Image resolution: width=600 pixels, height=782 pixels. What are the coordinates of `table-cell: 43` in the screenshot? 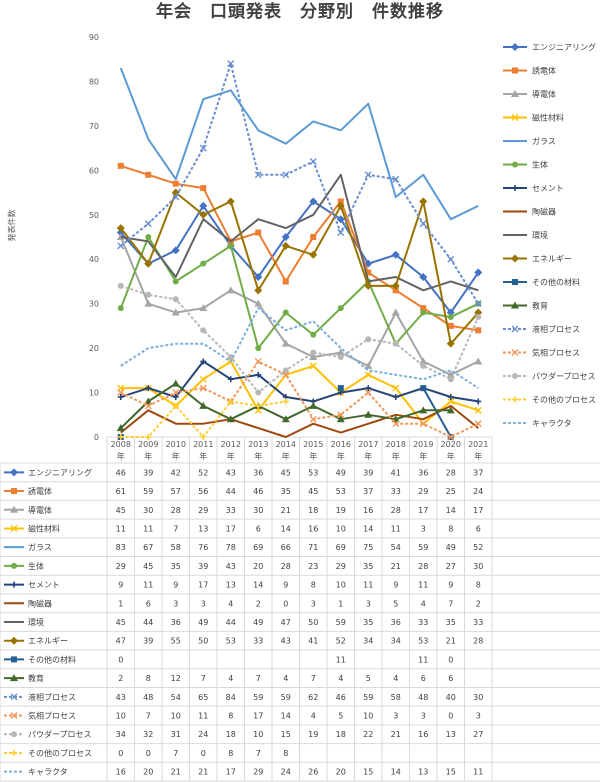 It's located at (286, 641).